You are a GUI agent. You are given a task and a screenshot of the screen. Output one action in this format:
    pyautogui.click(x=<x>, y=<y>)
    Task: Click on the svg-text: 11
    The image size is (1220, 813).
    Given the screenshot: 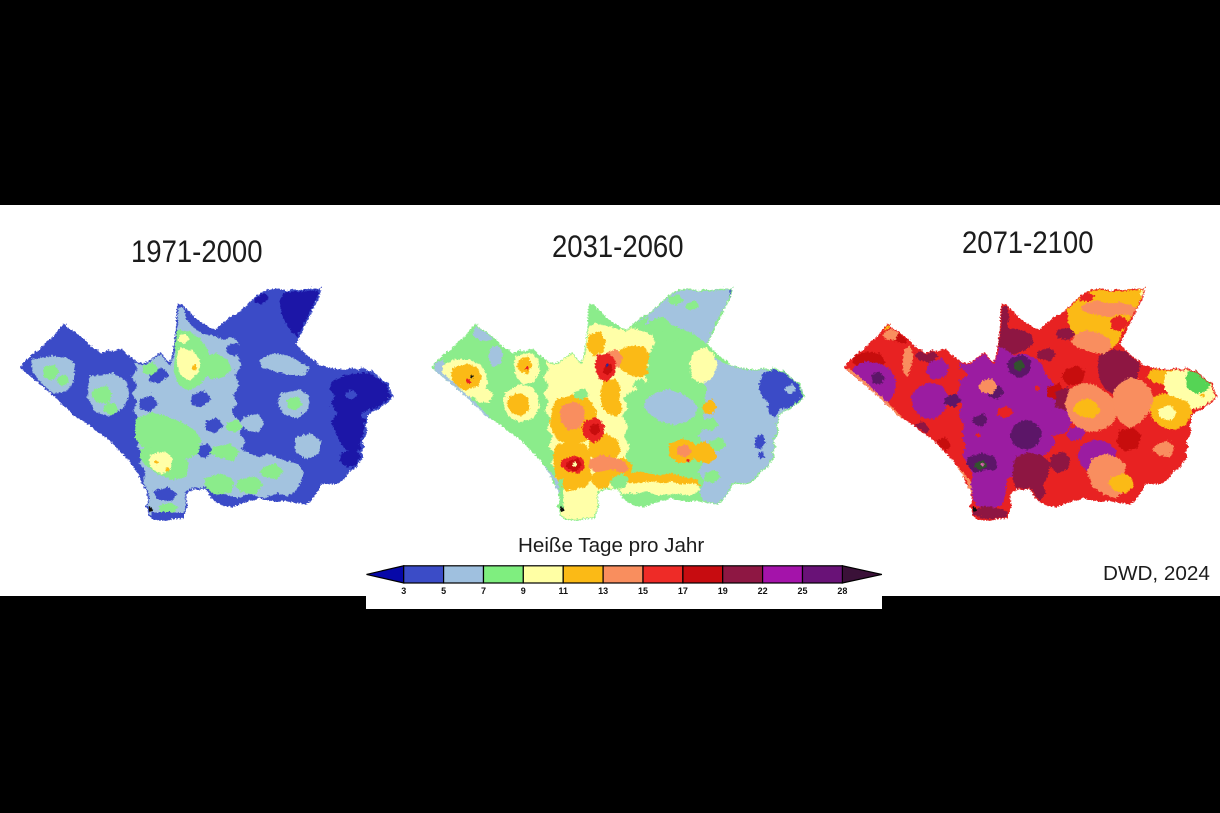 What is the action you would take?
    pyautogui.click(x=563, y=591)
    